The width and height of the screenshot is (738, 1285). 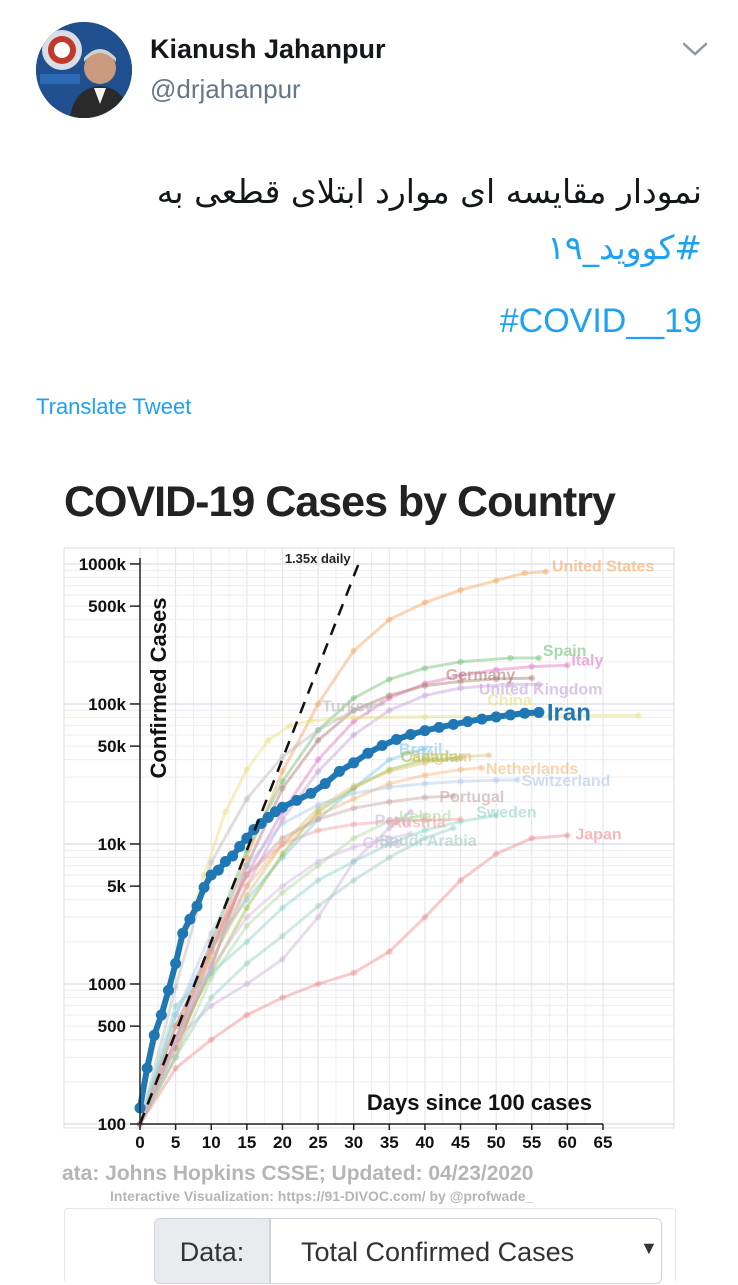 What do you see at coordinates (261, 913) in the screenshot?
I see `series-line-turkey` at bounding box center [261, 913].